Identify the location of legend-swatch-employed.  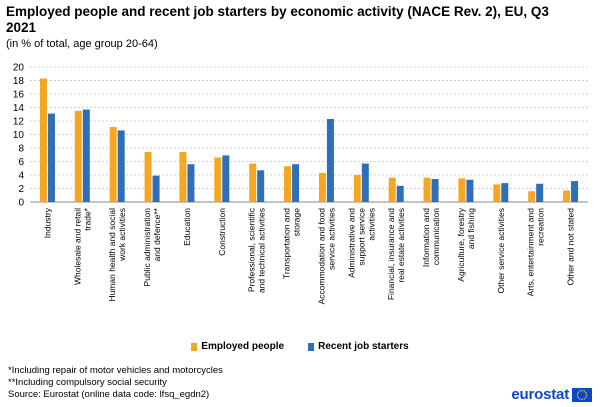
(194, 346).